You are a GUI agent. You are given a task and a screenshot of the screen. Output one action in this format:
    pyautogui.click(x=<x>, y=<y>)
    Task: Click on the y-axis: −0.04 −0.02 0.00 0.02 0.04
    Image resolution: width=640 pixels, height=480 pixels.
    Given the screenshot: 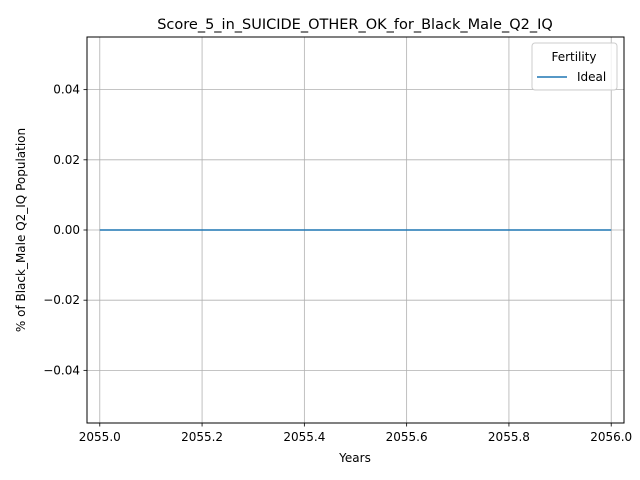 What is the action you would take?
    pyautogui.click(x=65, y=230)
    